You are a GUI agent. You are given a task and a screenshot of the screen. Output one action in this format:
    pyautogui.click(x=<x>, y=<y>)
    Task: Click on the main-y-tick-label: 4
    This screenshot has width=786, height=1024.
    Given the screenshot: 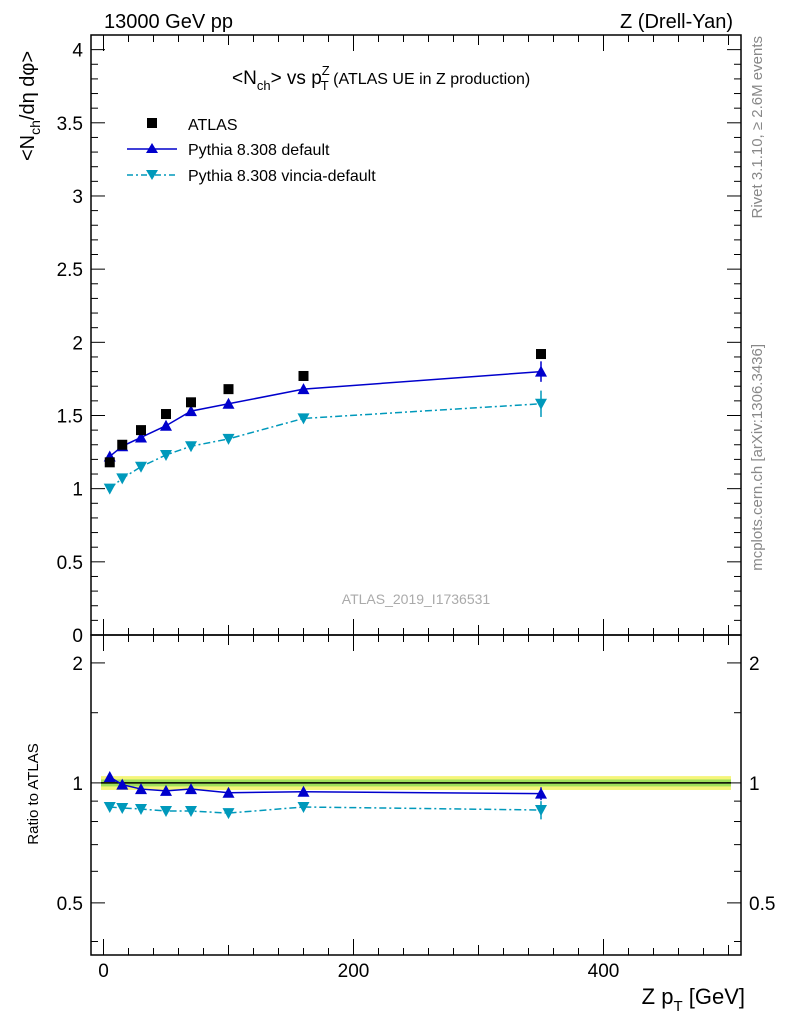 What is the action you would take?
    pyautogui.click(x=77, y=51)
    